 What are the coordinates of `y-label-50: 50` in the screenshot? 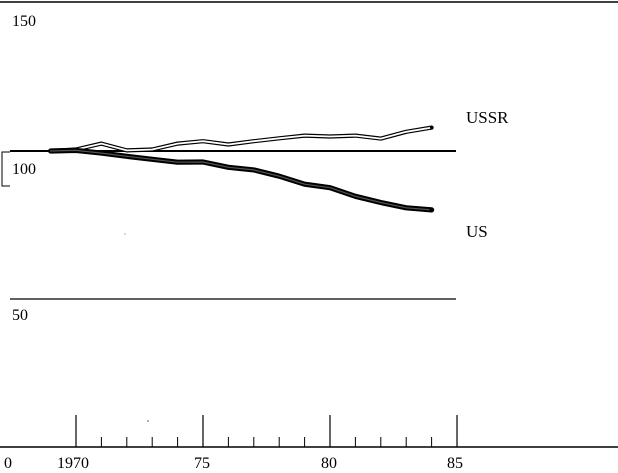 It's located at (20, 315).